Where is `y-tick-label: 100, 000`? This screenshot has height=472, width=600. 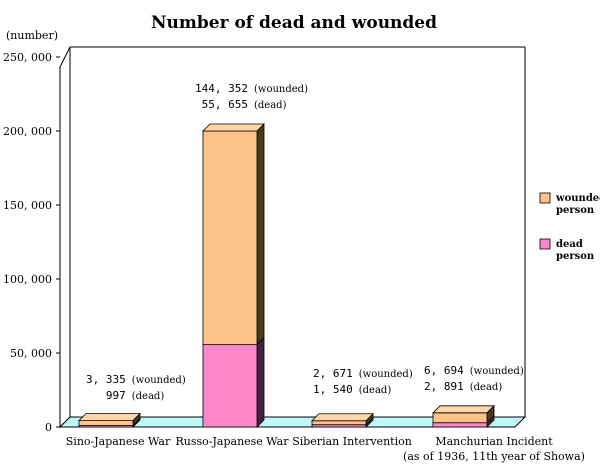 y-tick-label: 100, 000 is located at coordinates (27, 279).